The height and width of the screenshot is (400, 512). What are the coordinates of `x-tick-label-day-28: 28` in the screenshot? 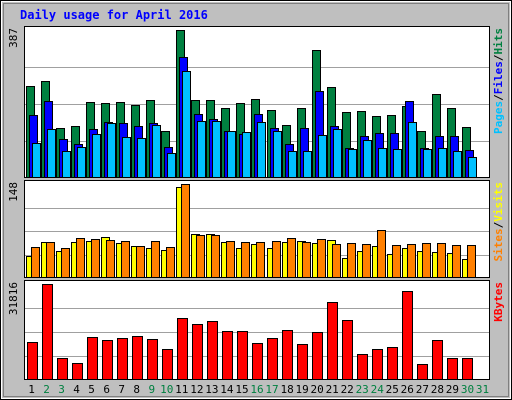 It's located at (437, 389).